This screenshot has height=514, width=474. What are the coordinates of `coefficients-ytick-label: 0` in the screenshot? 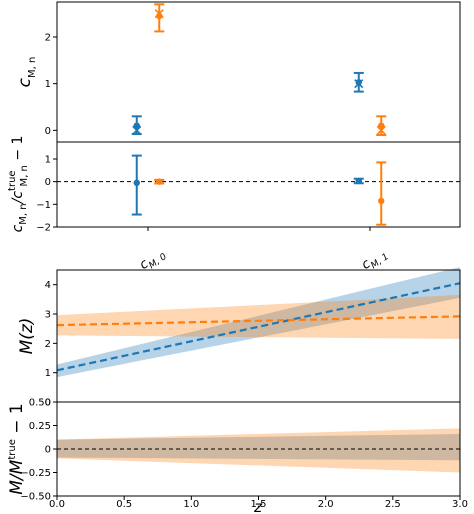 It's located at (48, 131).